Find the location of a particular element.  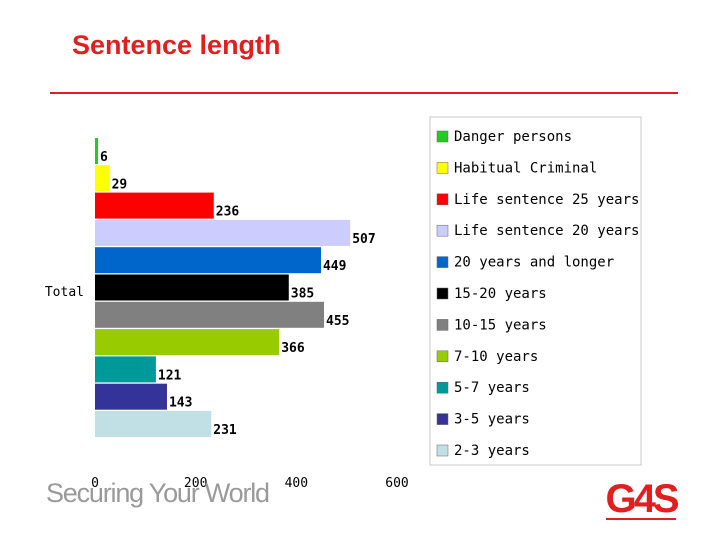

value-label-life-sentence-20-years: 507 is located at coordinates (363, 239).